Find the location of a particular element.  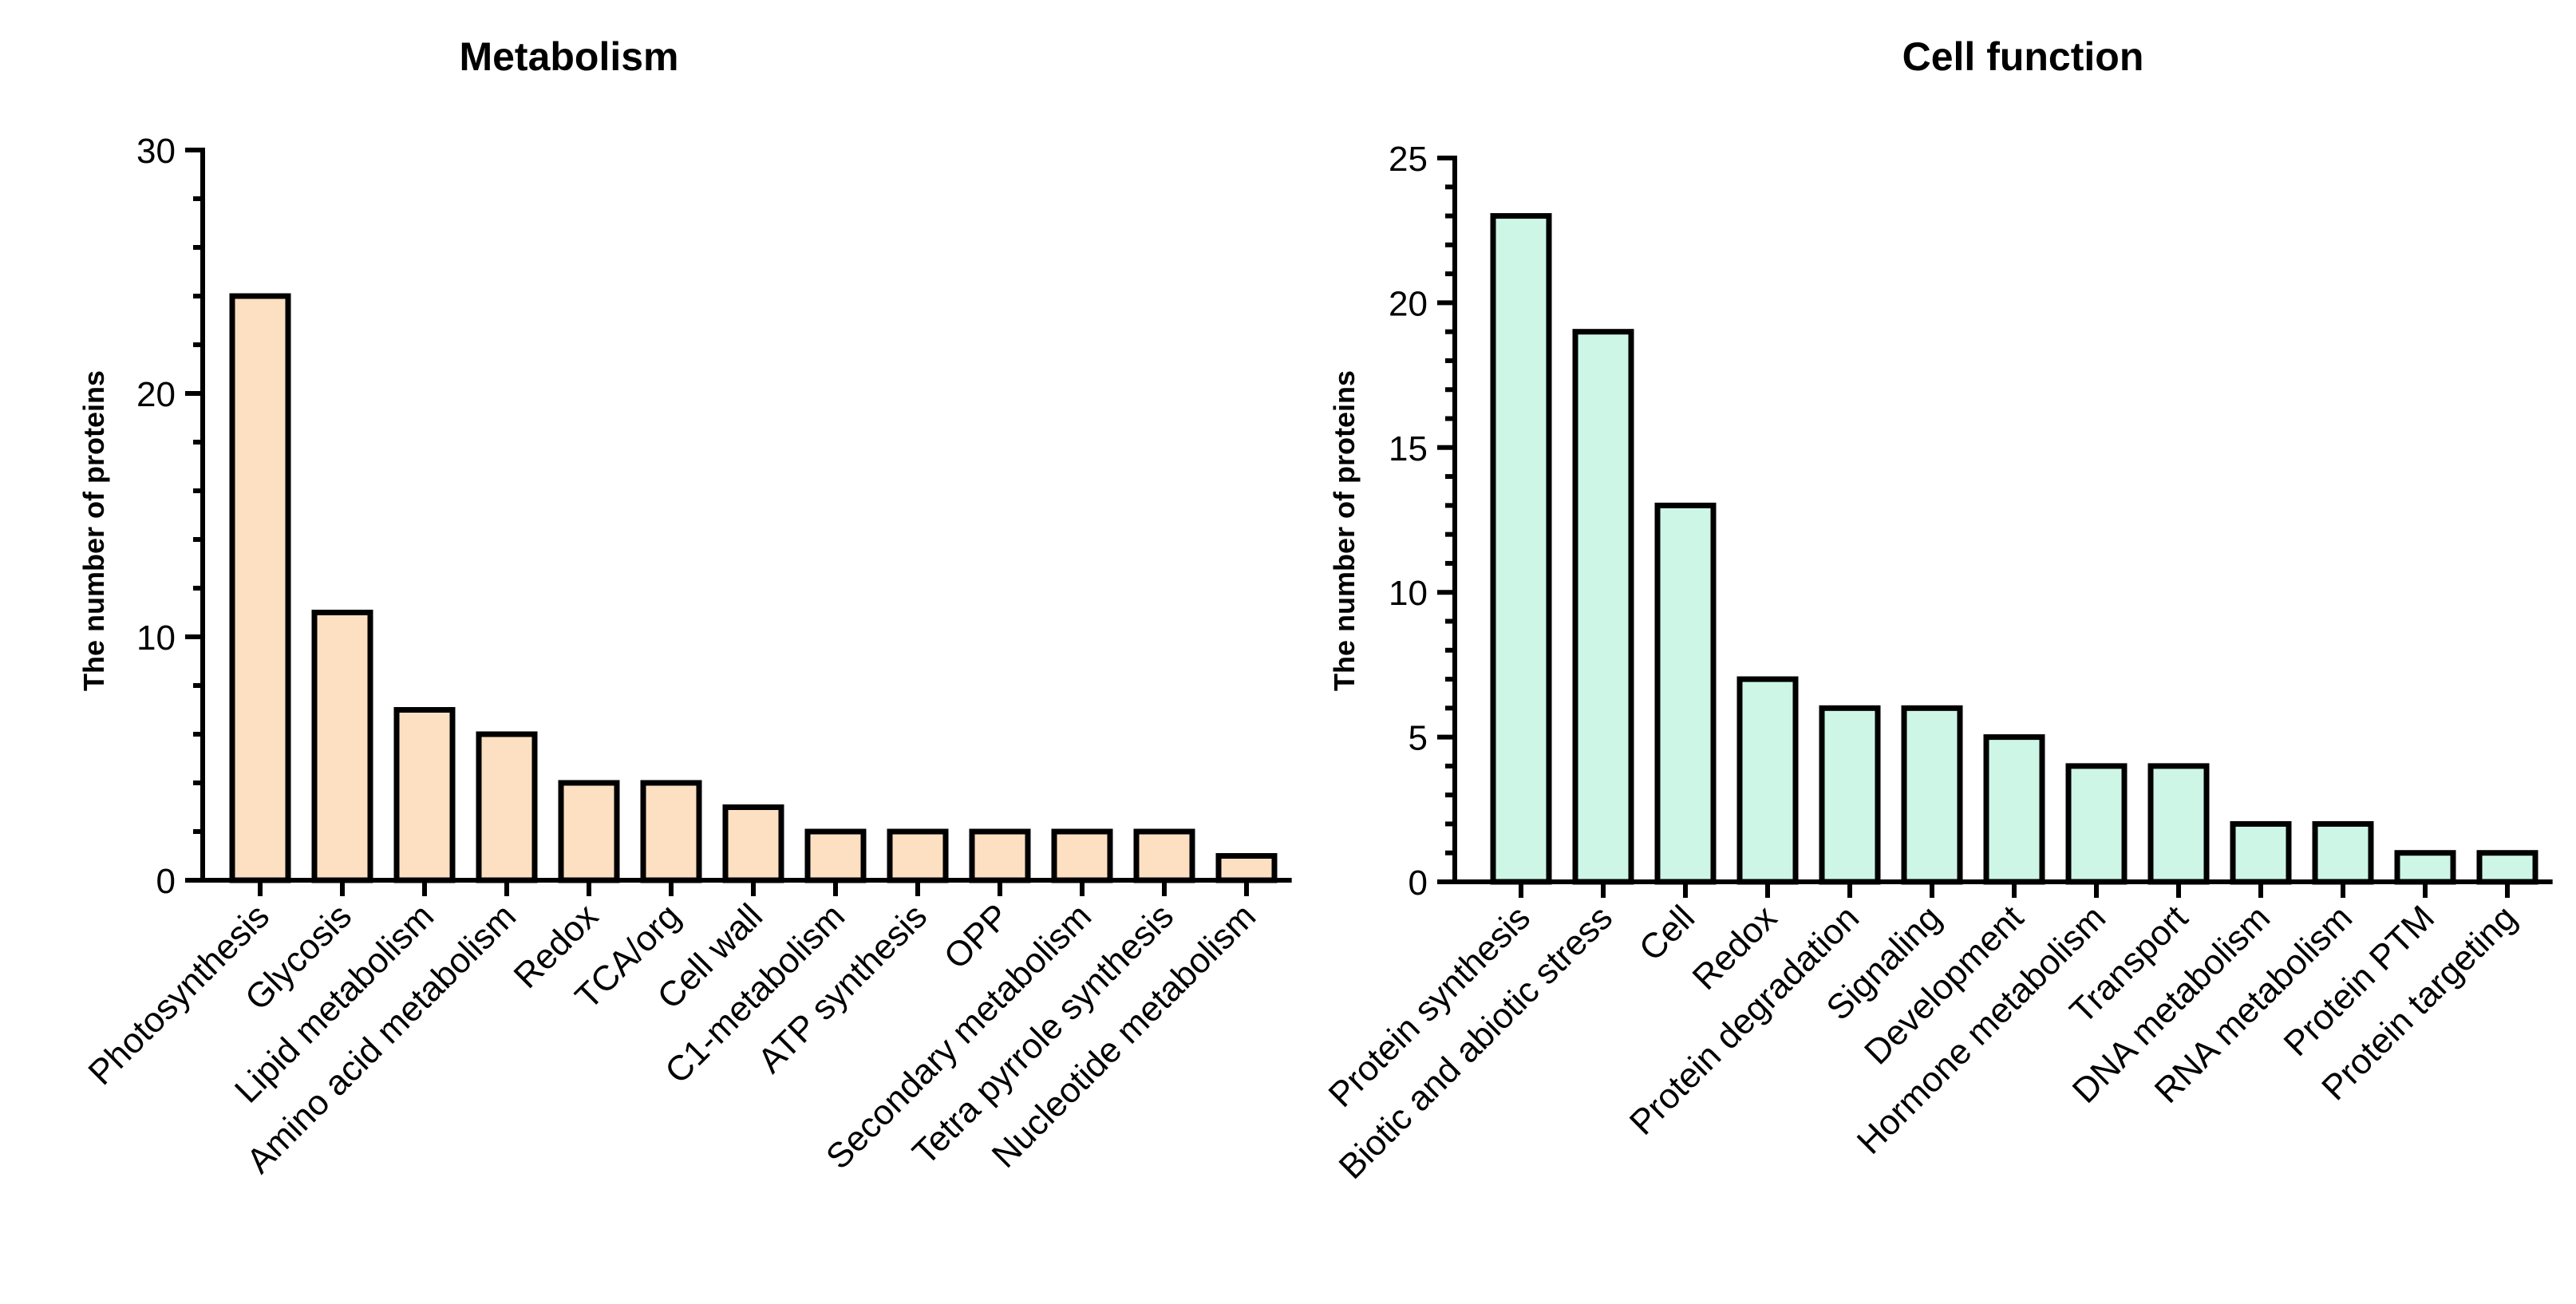

bar-cell-wall is located at coordinates (753, 843).